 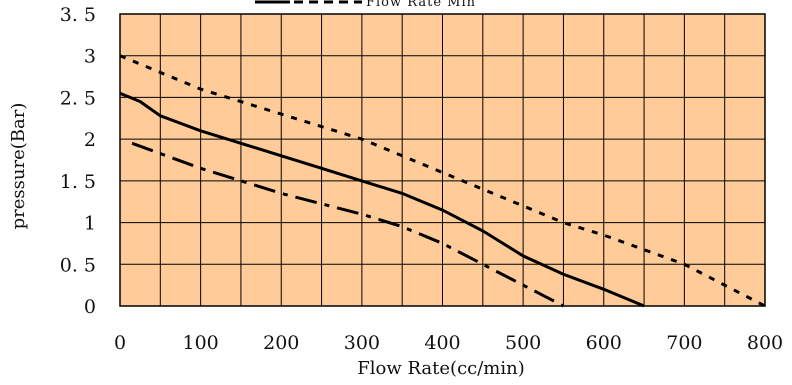 What do you see at coordinates (78, 265) in the screenshot?
I see `y-tick-label: 0. 5` at bounding box center [78, 265].